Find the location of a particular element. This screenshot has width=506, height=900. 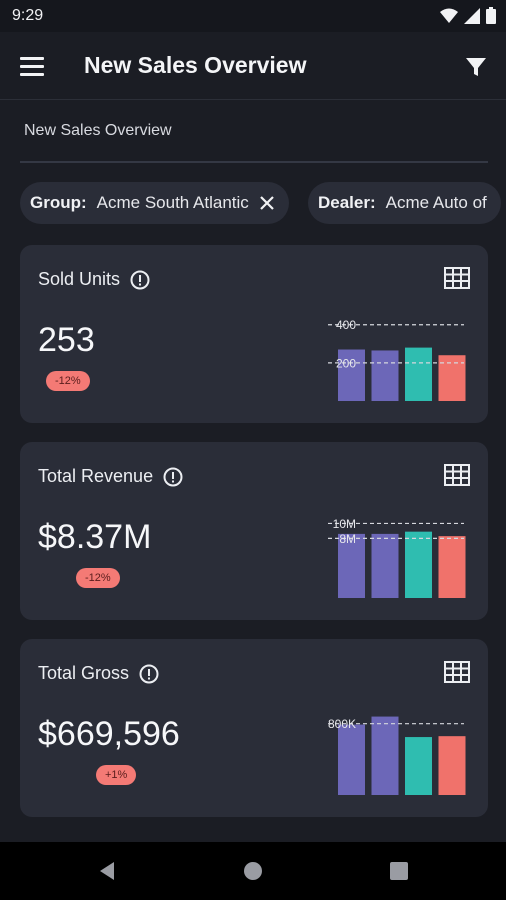

card-title: Sold Units is located at coordinates (94, 279).